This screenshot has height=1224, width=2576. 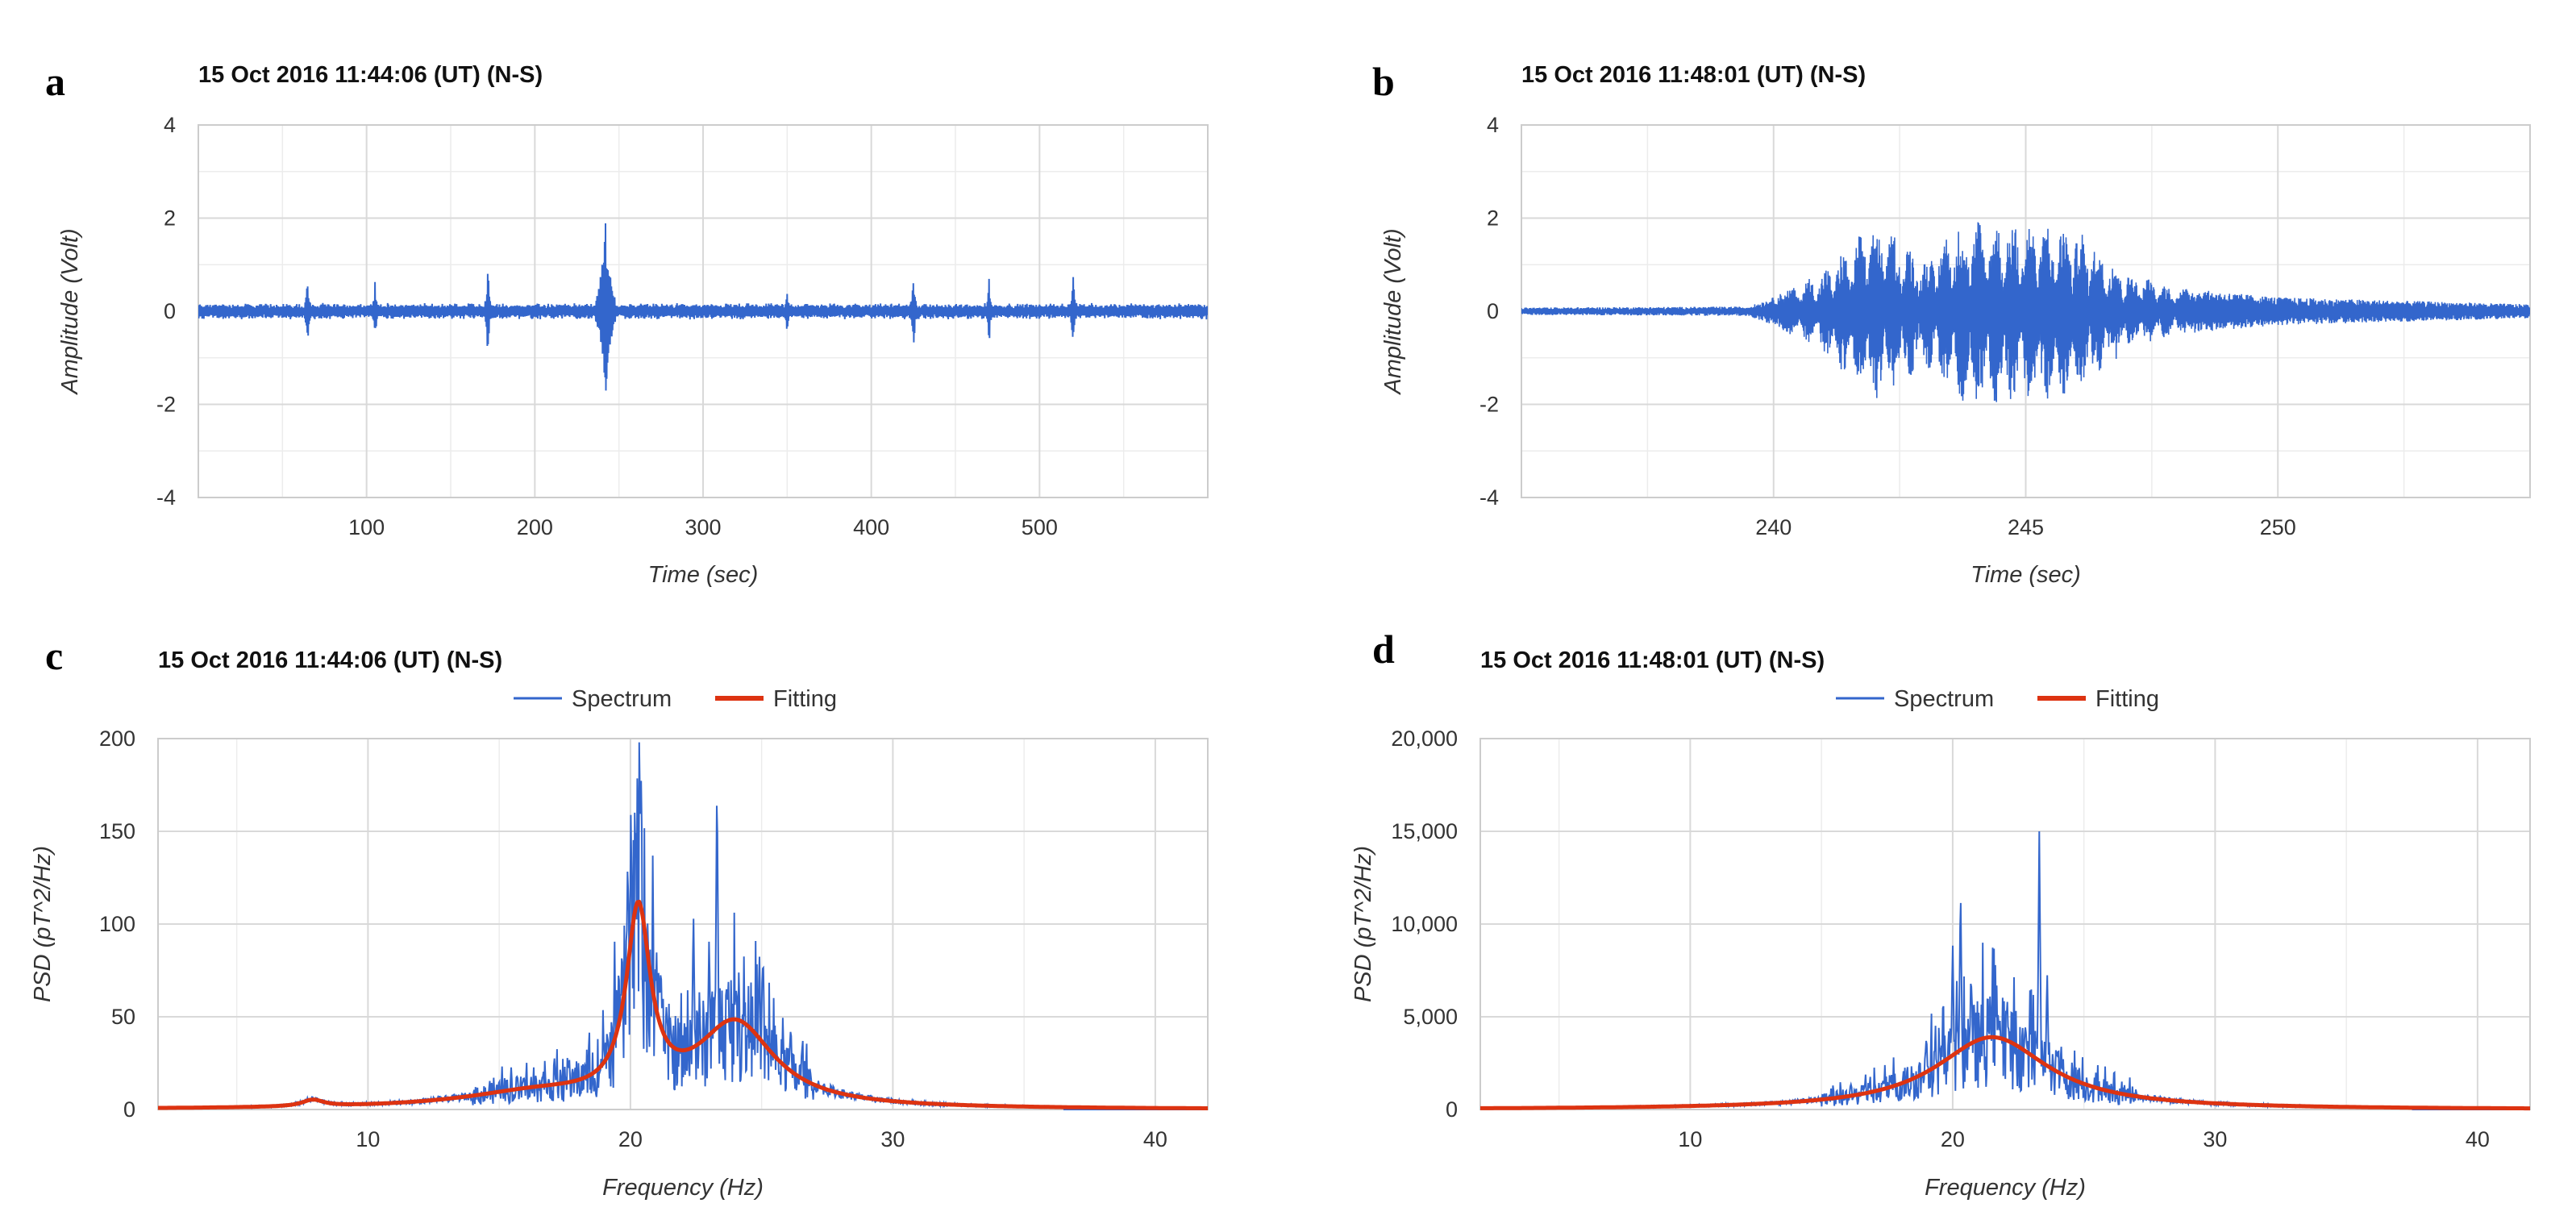 I want to click on series-line-spectrum, so click(x=1946, y=970).